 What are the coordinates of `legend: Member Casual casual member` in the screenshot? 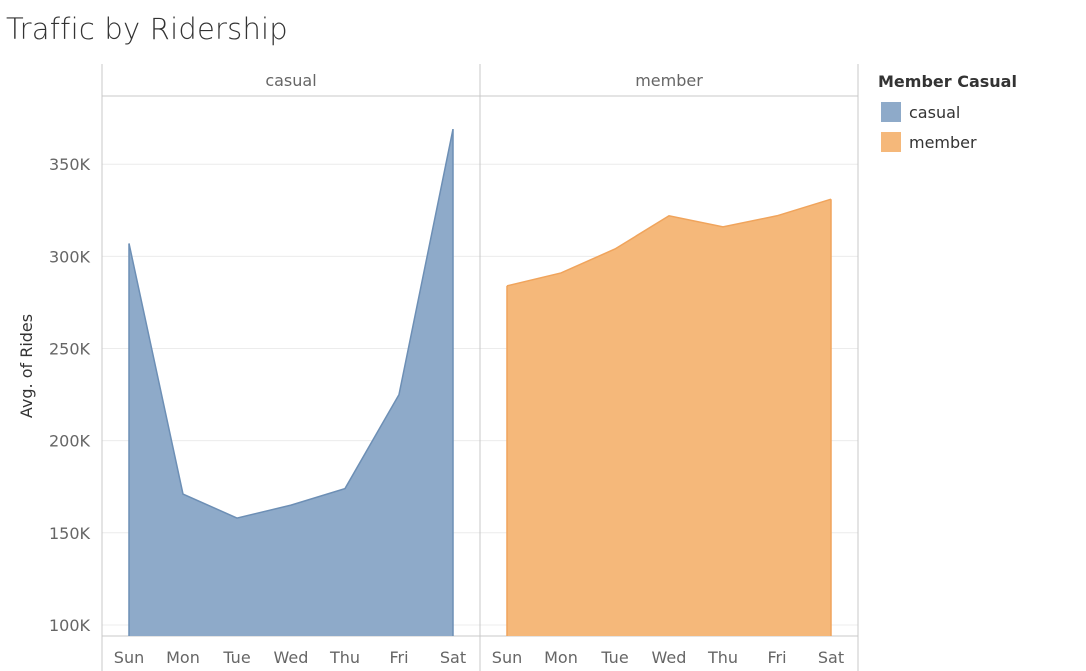 It's located at (947, 114).